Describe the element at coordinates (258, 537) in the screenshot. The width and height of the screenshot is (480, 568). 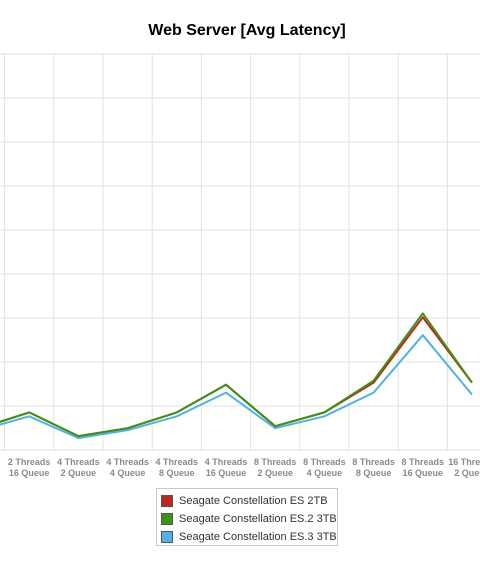
I see `legend-label: Seagate Constellation ES.3 3TB` at that location.